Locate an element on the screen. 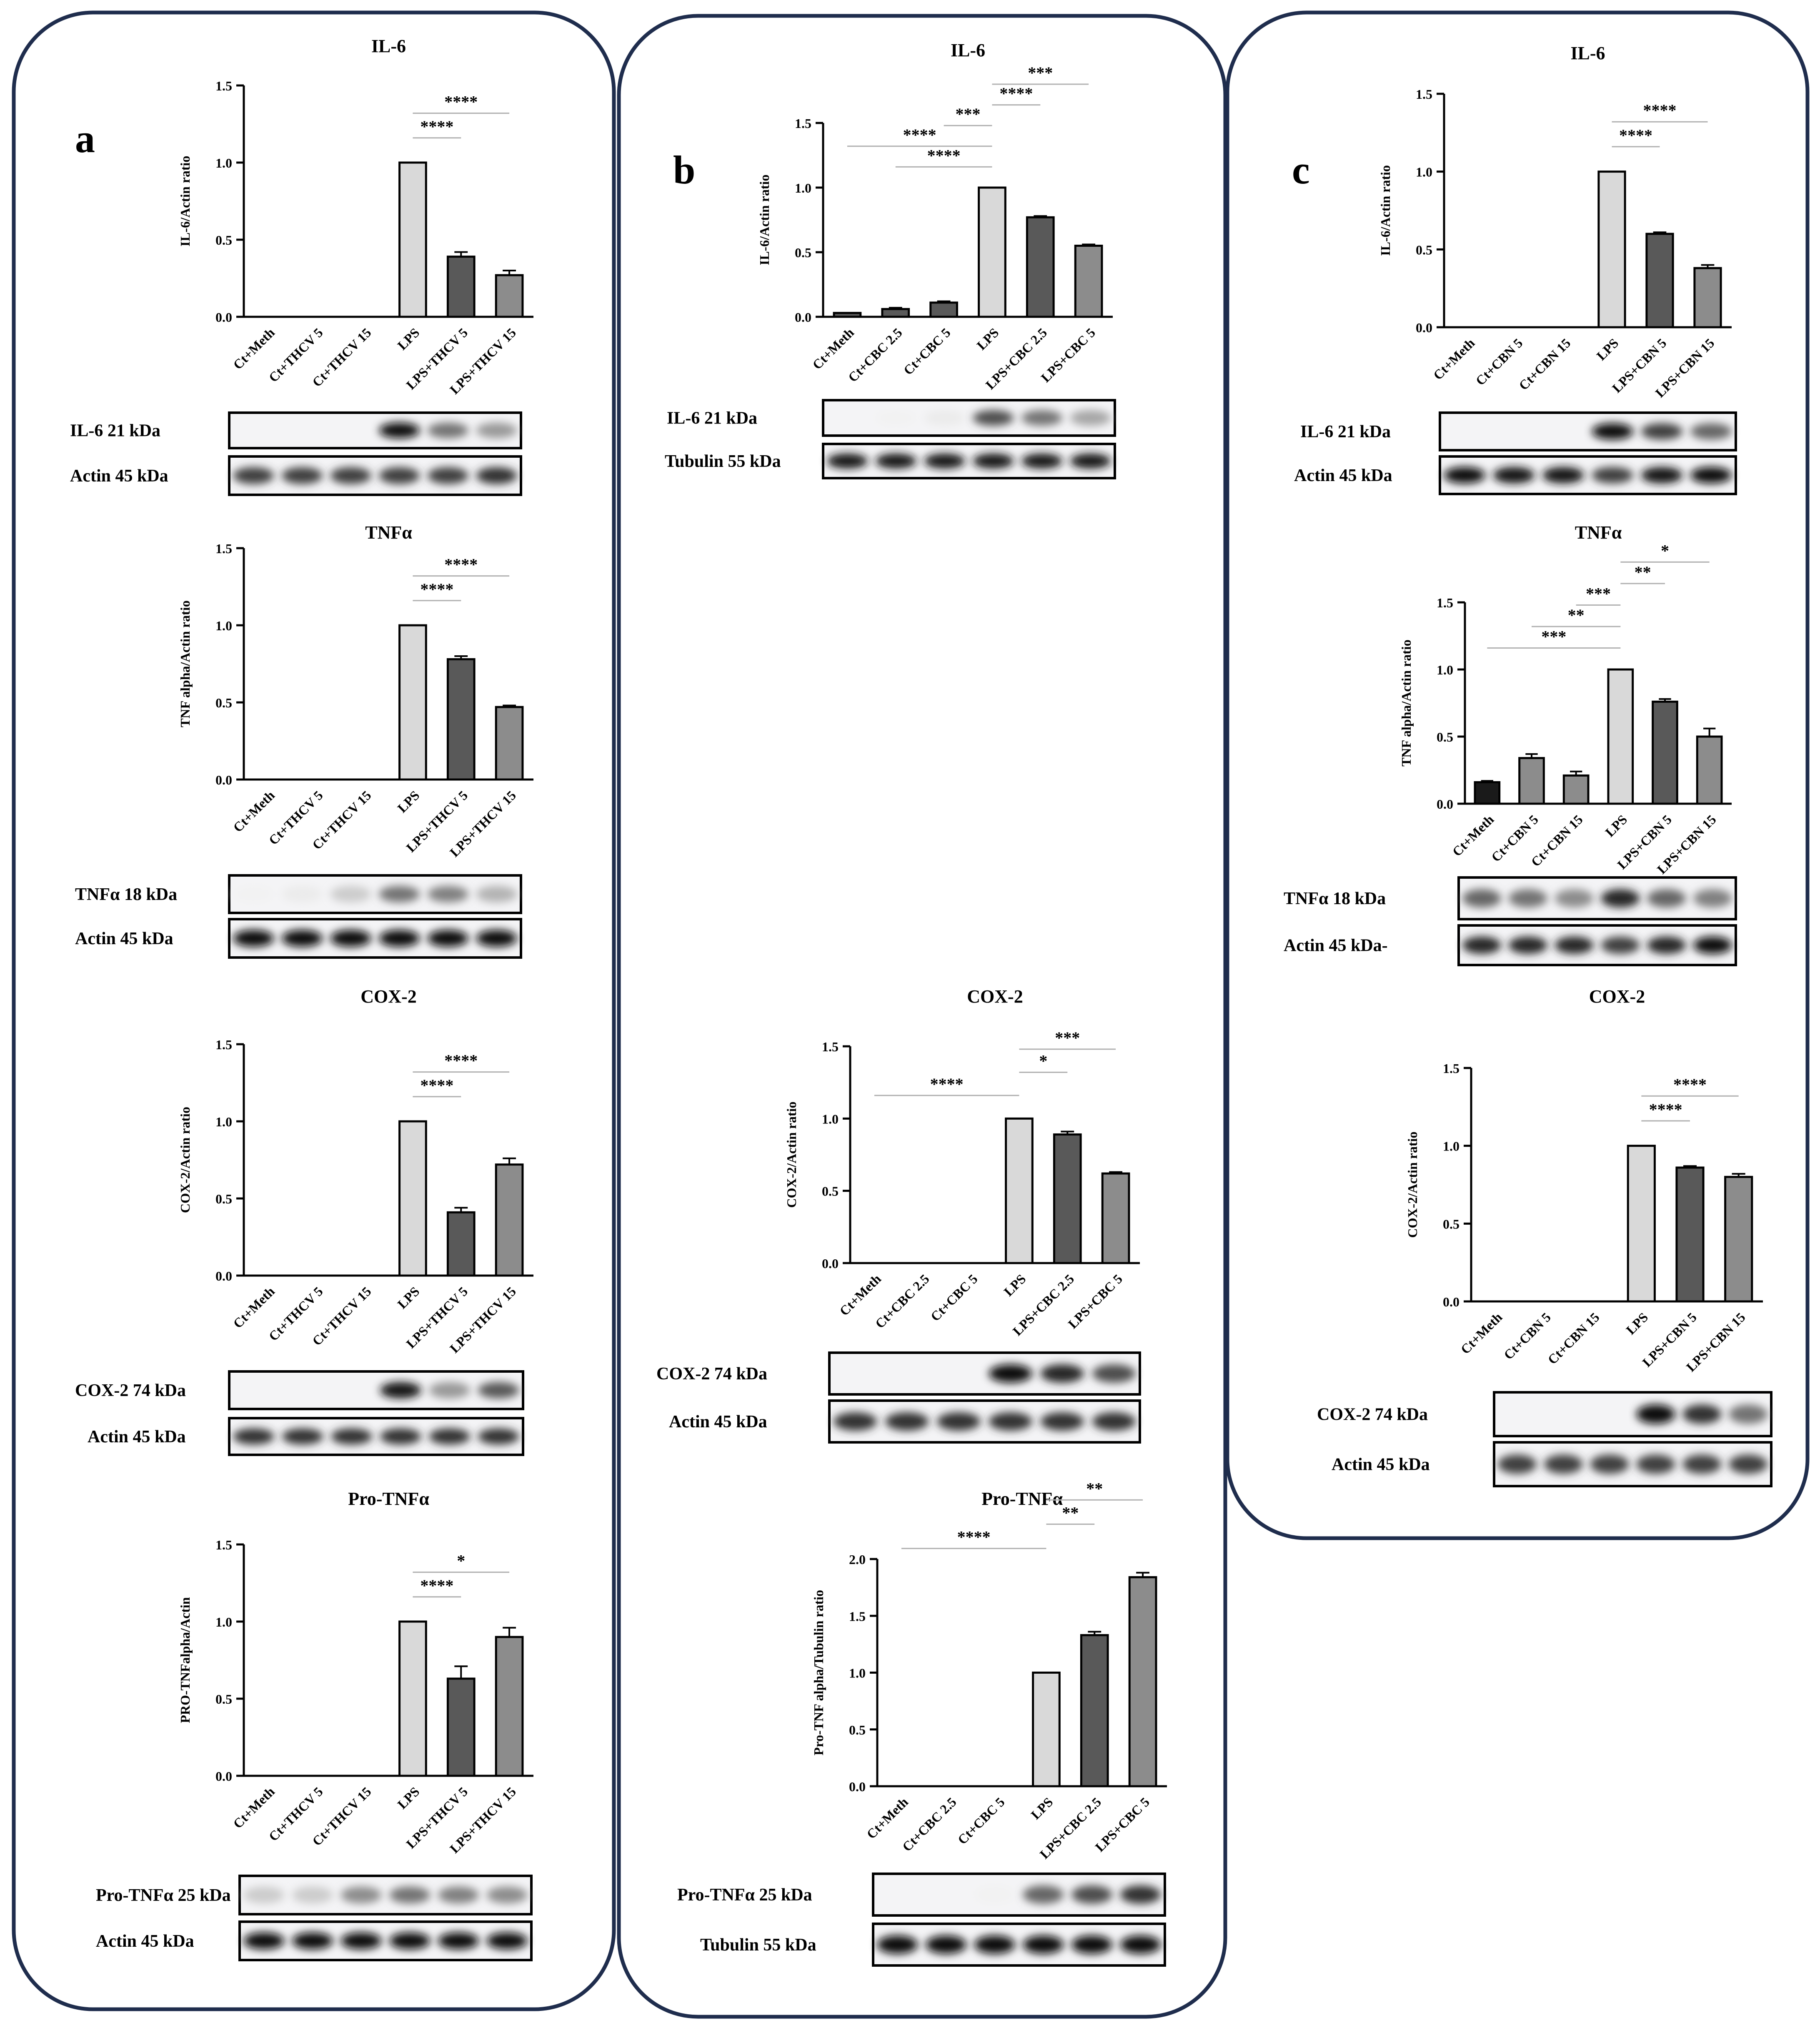 The width and height of the screenshot is (1820, 2023). blot-label: TNFα 18 kDa is located at coordinates (1335, 898).